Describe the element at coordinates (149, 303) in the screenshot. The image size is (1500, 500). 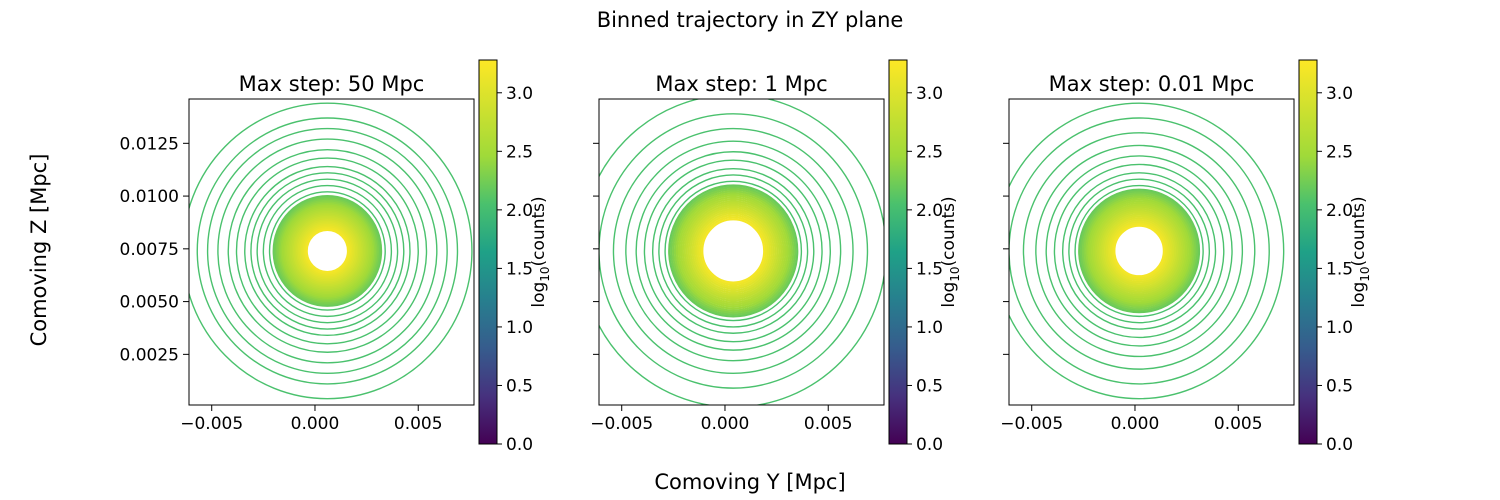
I see `y-tick-label: 0.0050` at that location.